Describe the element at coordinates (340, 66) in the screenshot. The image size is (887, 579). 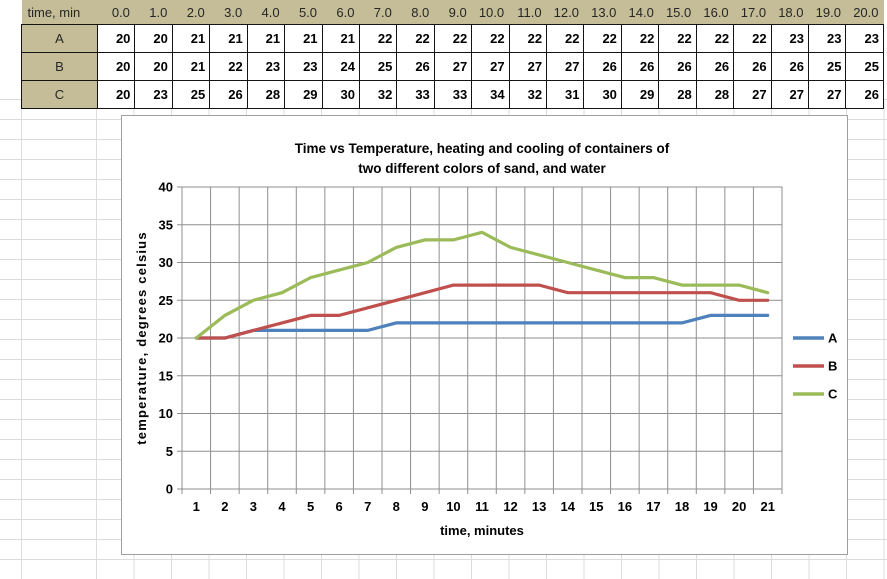
I see `value-cell: 24` at that location.